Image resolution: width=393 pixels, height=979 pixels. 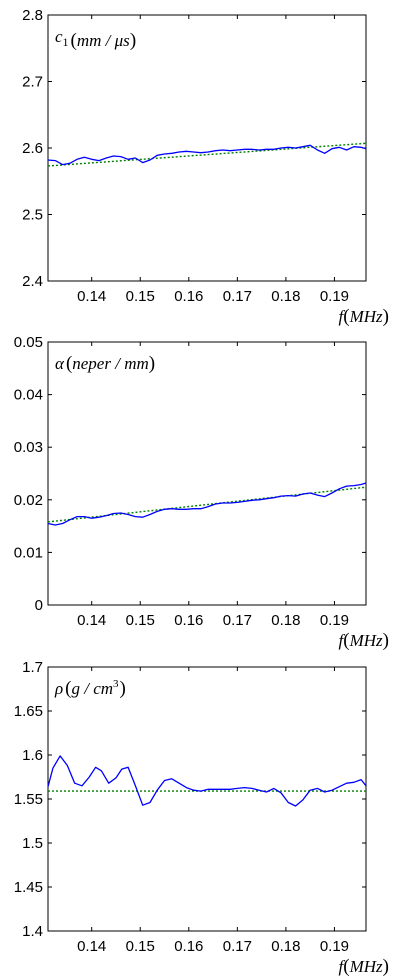 What do you see at coordinates (28, 552) in the screenshot?
I see `y-tick-label: 0.01` at bounding box center [28, 552].